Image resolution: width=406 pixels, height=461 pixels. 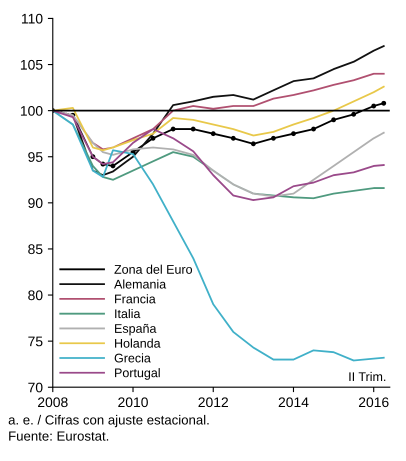 What do you see at coordinates (32, 19) in the screenshot?
I see `y-tick-label: 110` at bounding box center [32, 19].